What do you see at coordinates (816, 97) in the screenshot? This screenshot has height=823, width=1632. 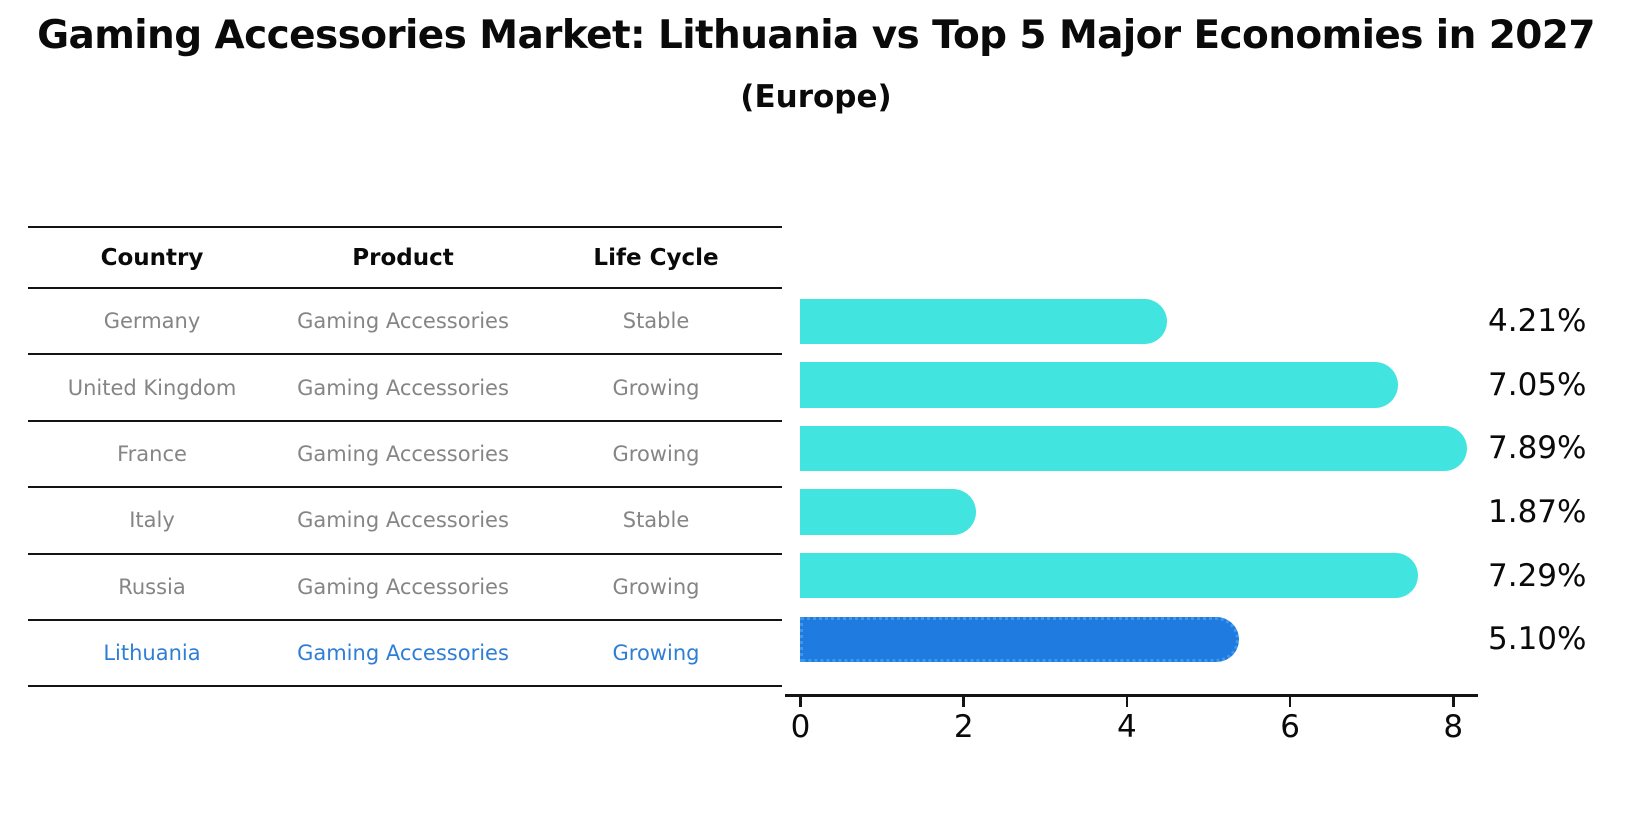 I see `page-subtitle: (Europe)` at bounding box center [816, 97].